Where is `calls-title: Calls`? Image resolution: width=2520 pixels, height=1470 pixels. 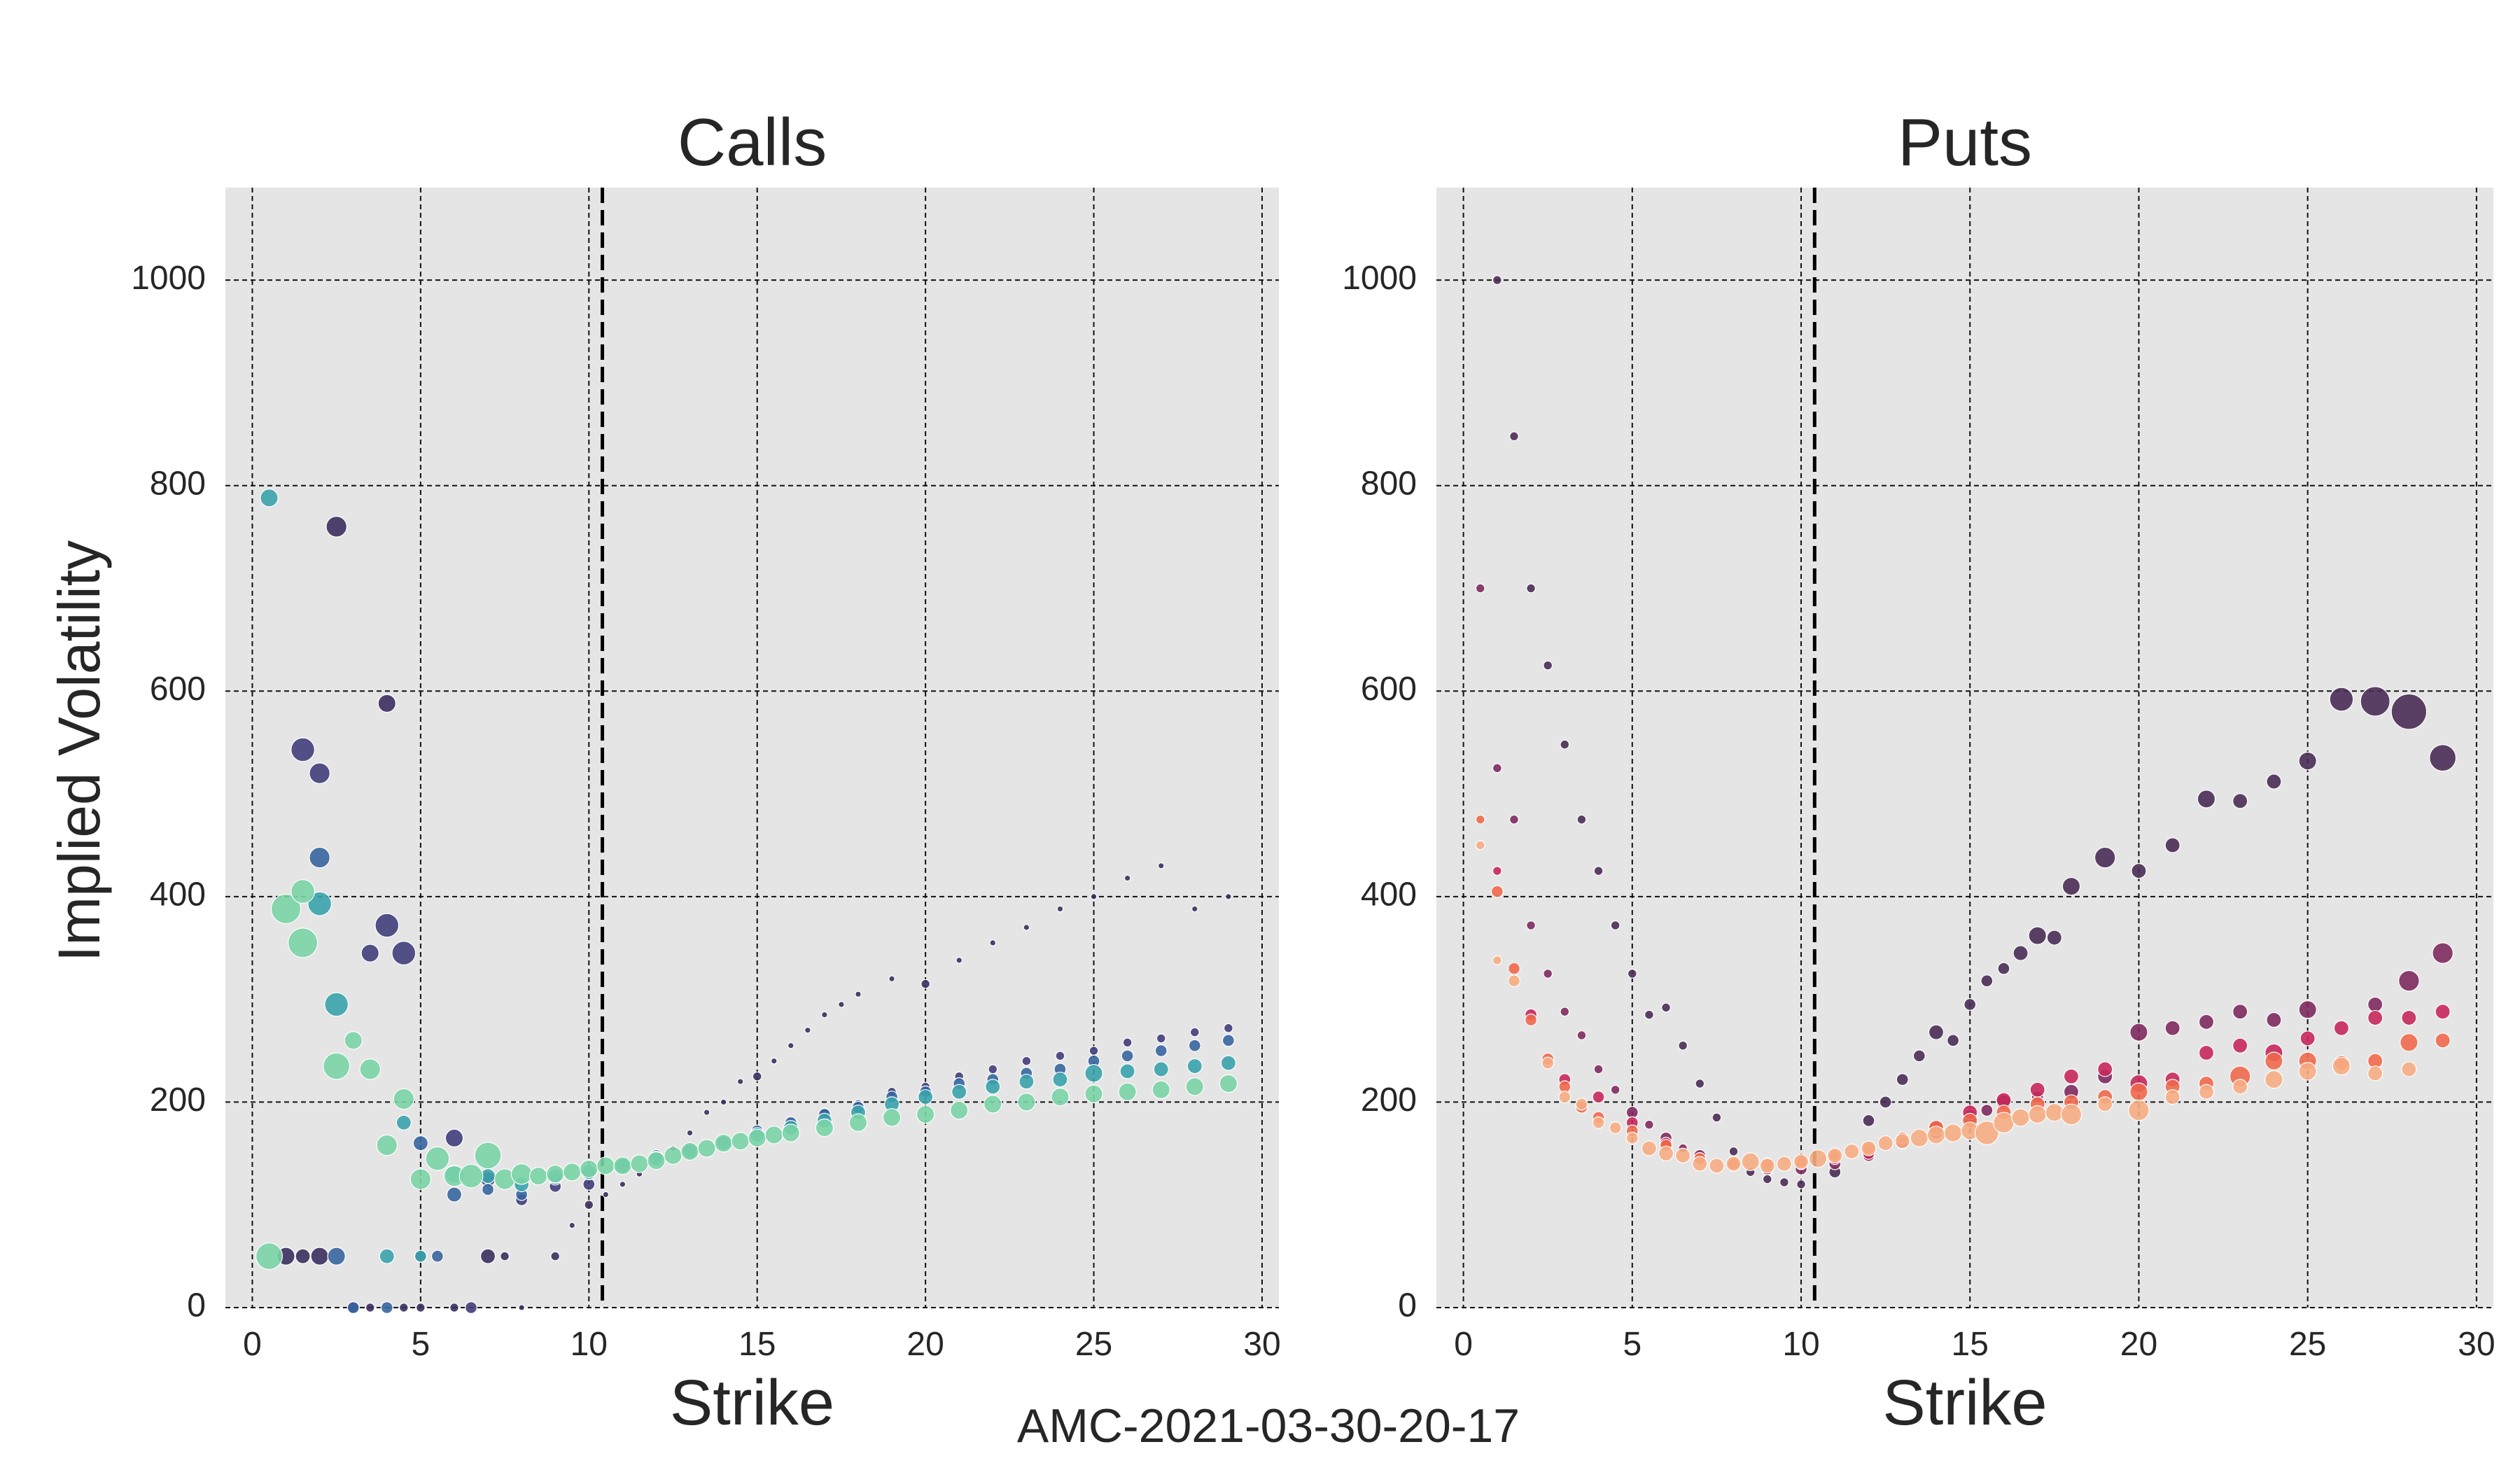 calls-title: Calls is located at coordinates (752, 142).